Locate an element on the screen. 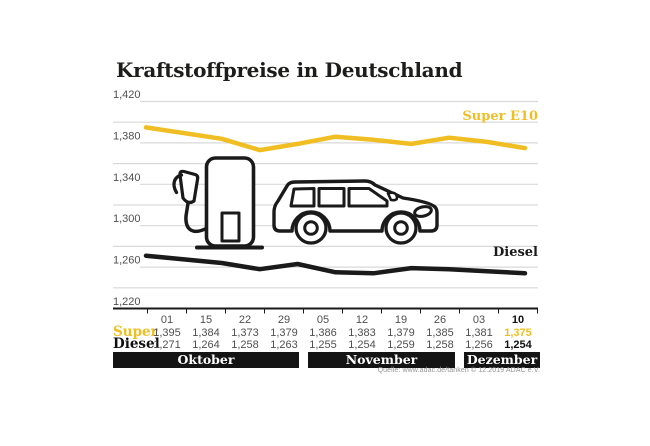  page-title: Kraftstoffpreise in Deutschland is located at coordinates (289, 70).